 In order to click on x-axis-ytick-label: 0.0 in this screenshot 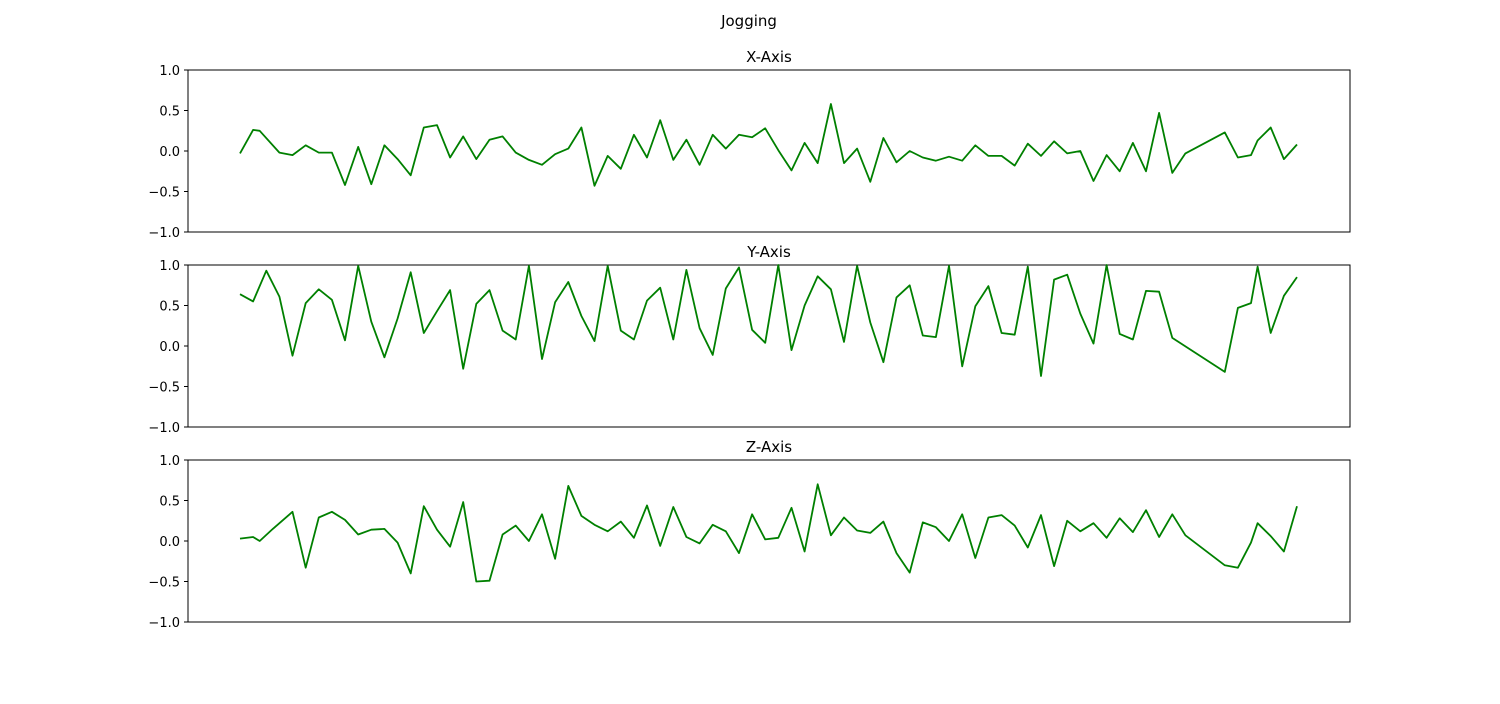, I will do `click(169, 152)`.